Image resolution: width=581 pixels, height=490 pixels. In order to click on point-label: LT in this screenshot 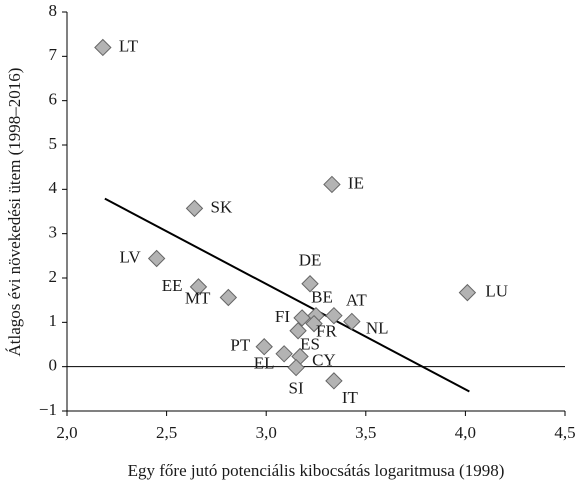, I will do `click(129, 45)`.